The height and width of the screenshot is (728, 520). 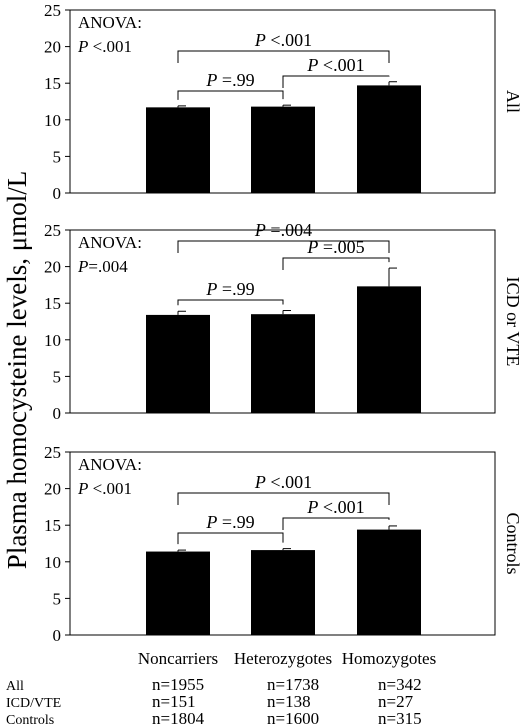 I want to click on panel-label: ICD or VTE, so click(x=511, y=322).